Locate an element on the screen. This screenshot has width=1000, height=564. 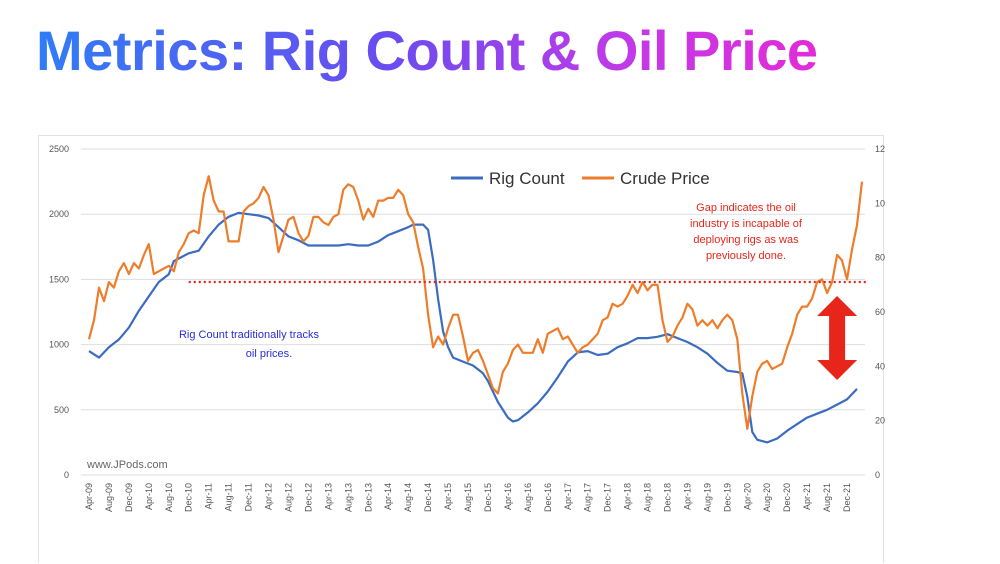
x-tick-label: Dec-17 is located at coordinates (608, 497).